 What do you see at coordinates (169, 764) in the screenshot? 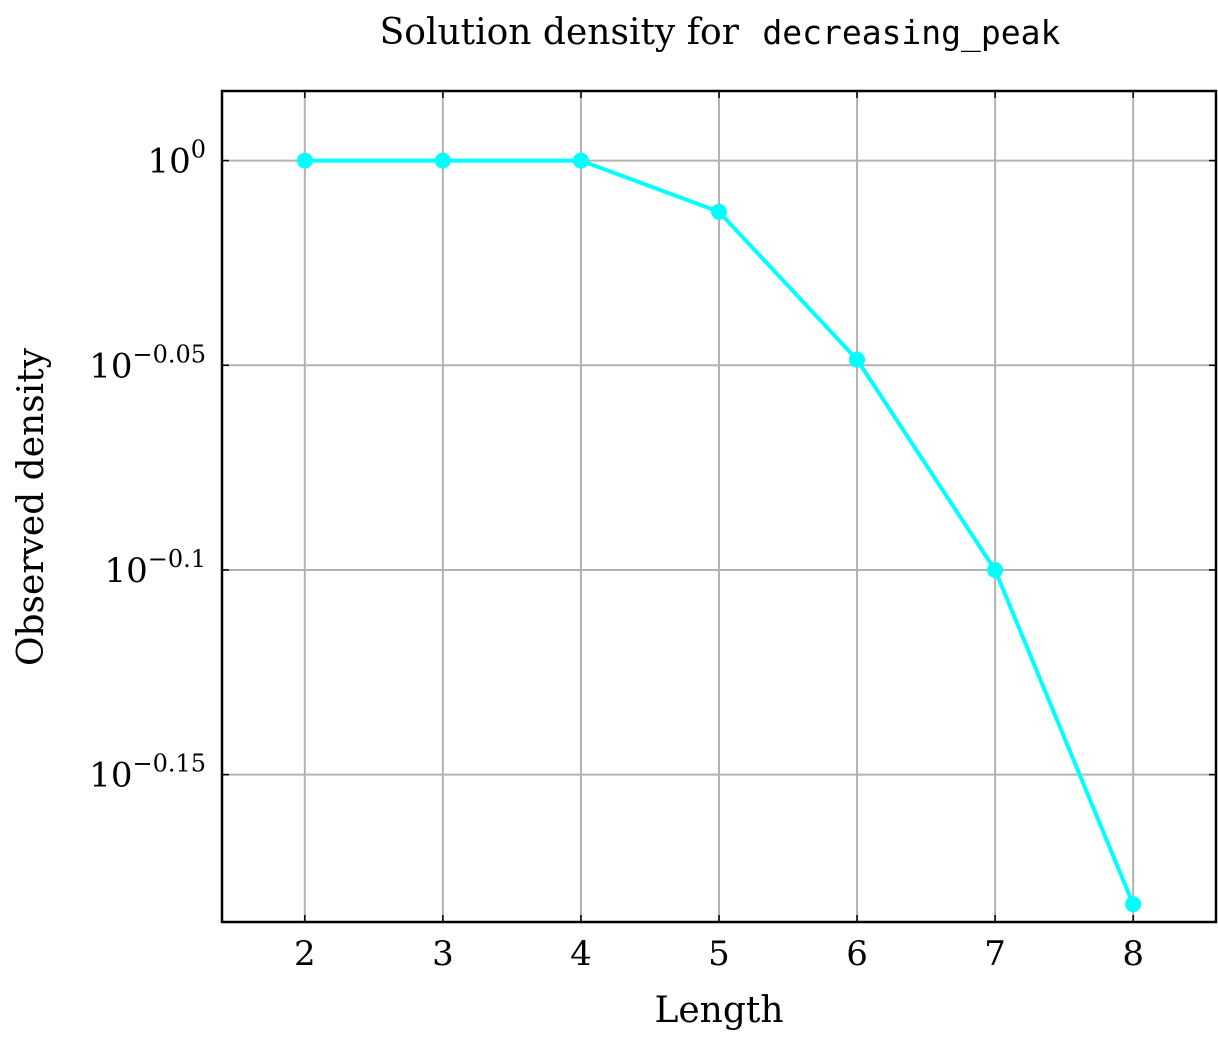
I see `y-tick-exponent: −0.15` at bounding box center [169, 764].